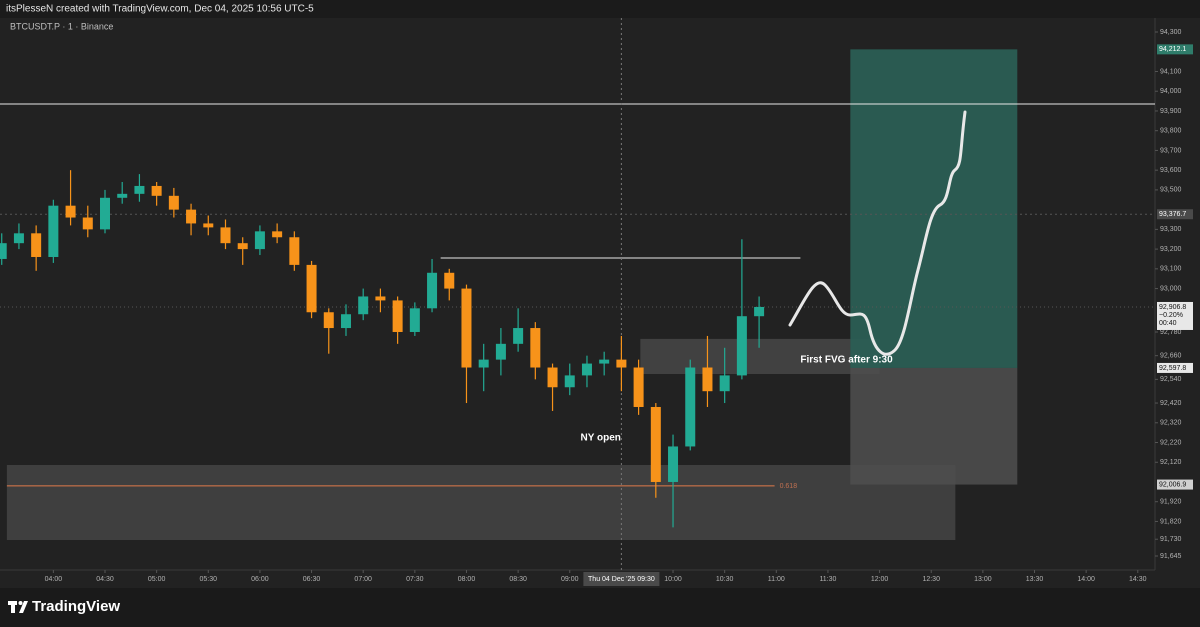 The height and width of the screenshot is (627, 1200). Describe the element at coordinates (1171, 462) in the screenshot. I see `y-tick-label: 92,120` at that location.